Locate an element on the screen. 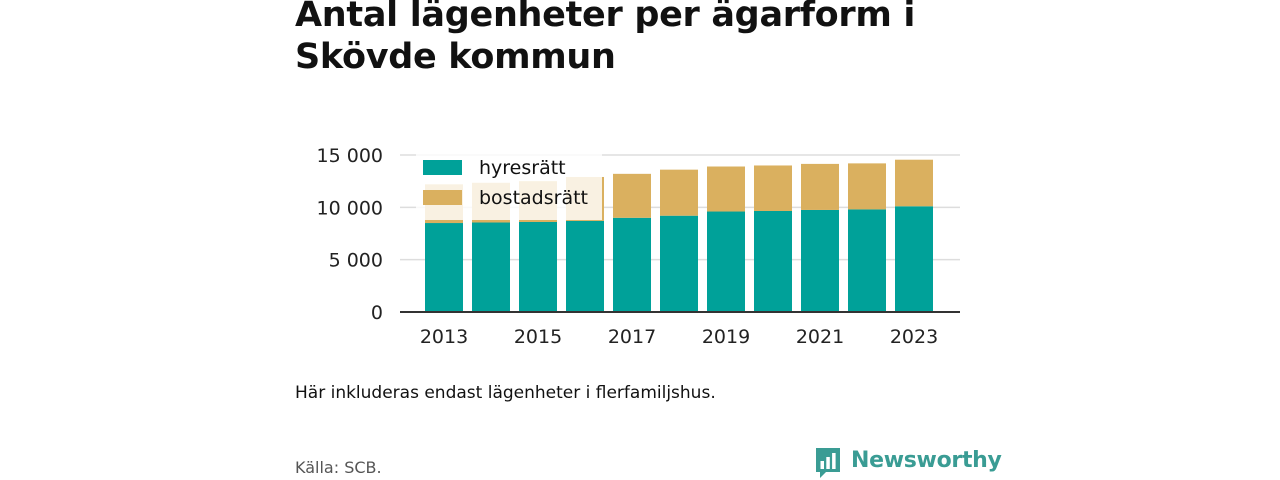  brand-name: Newsworthy is located at coordinates (926, 460).